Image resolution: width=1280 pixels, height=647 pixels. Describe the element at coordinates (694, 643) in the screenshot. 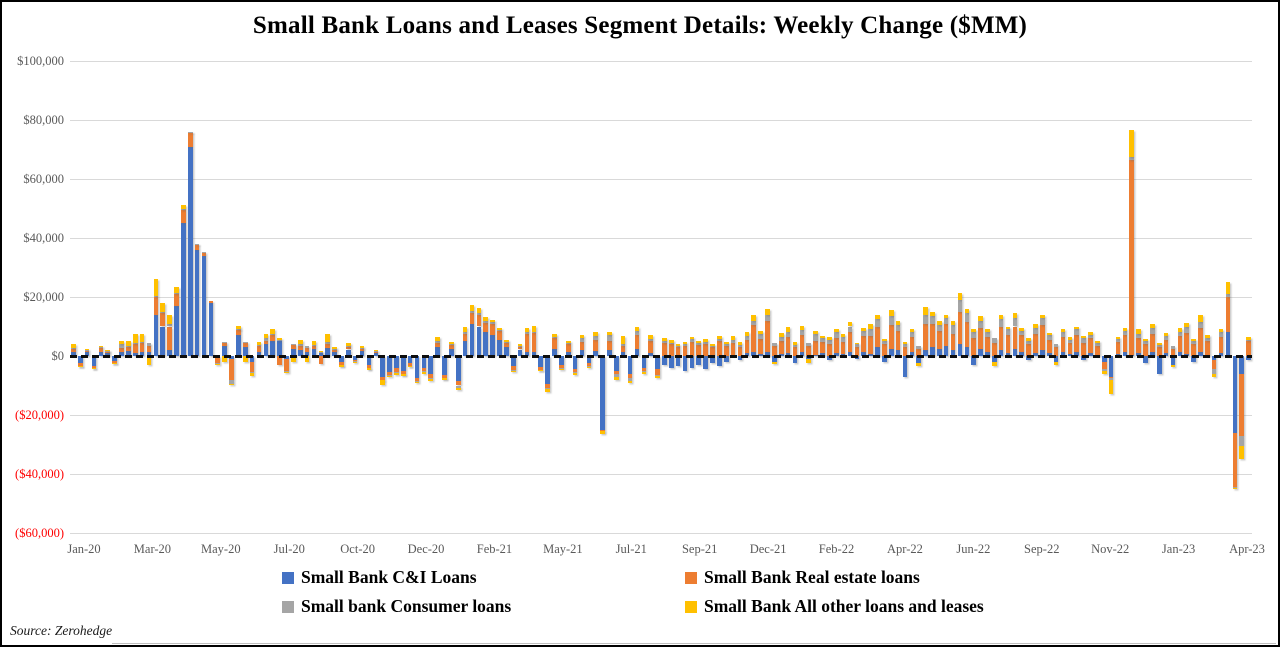

I see `bottom-rule` at that location.